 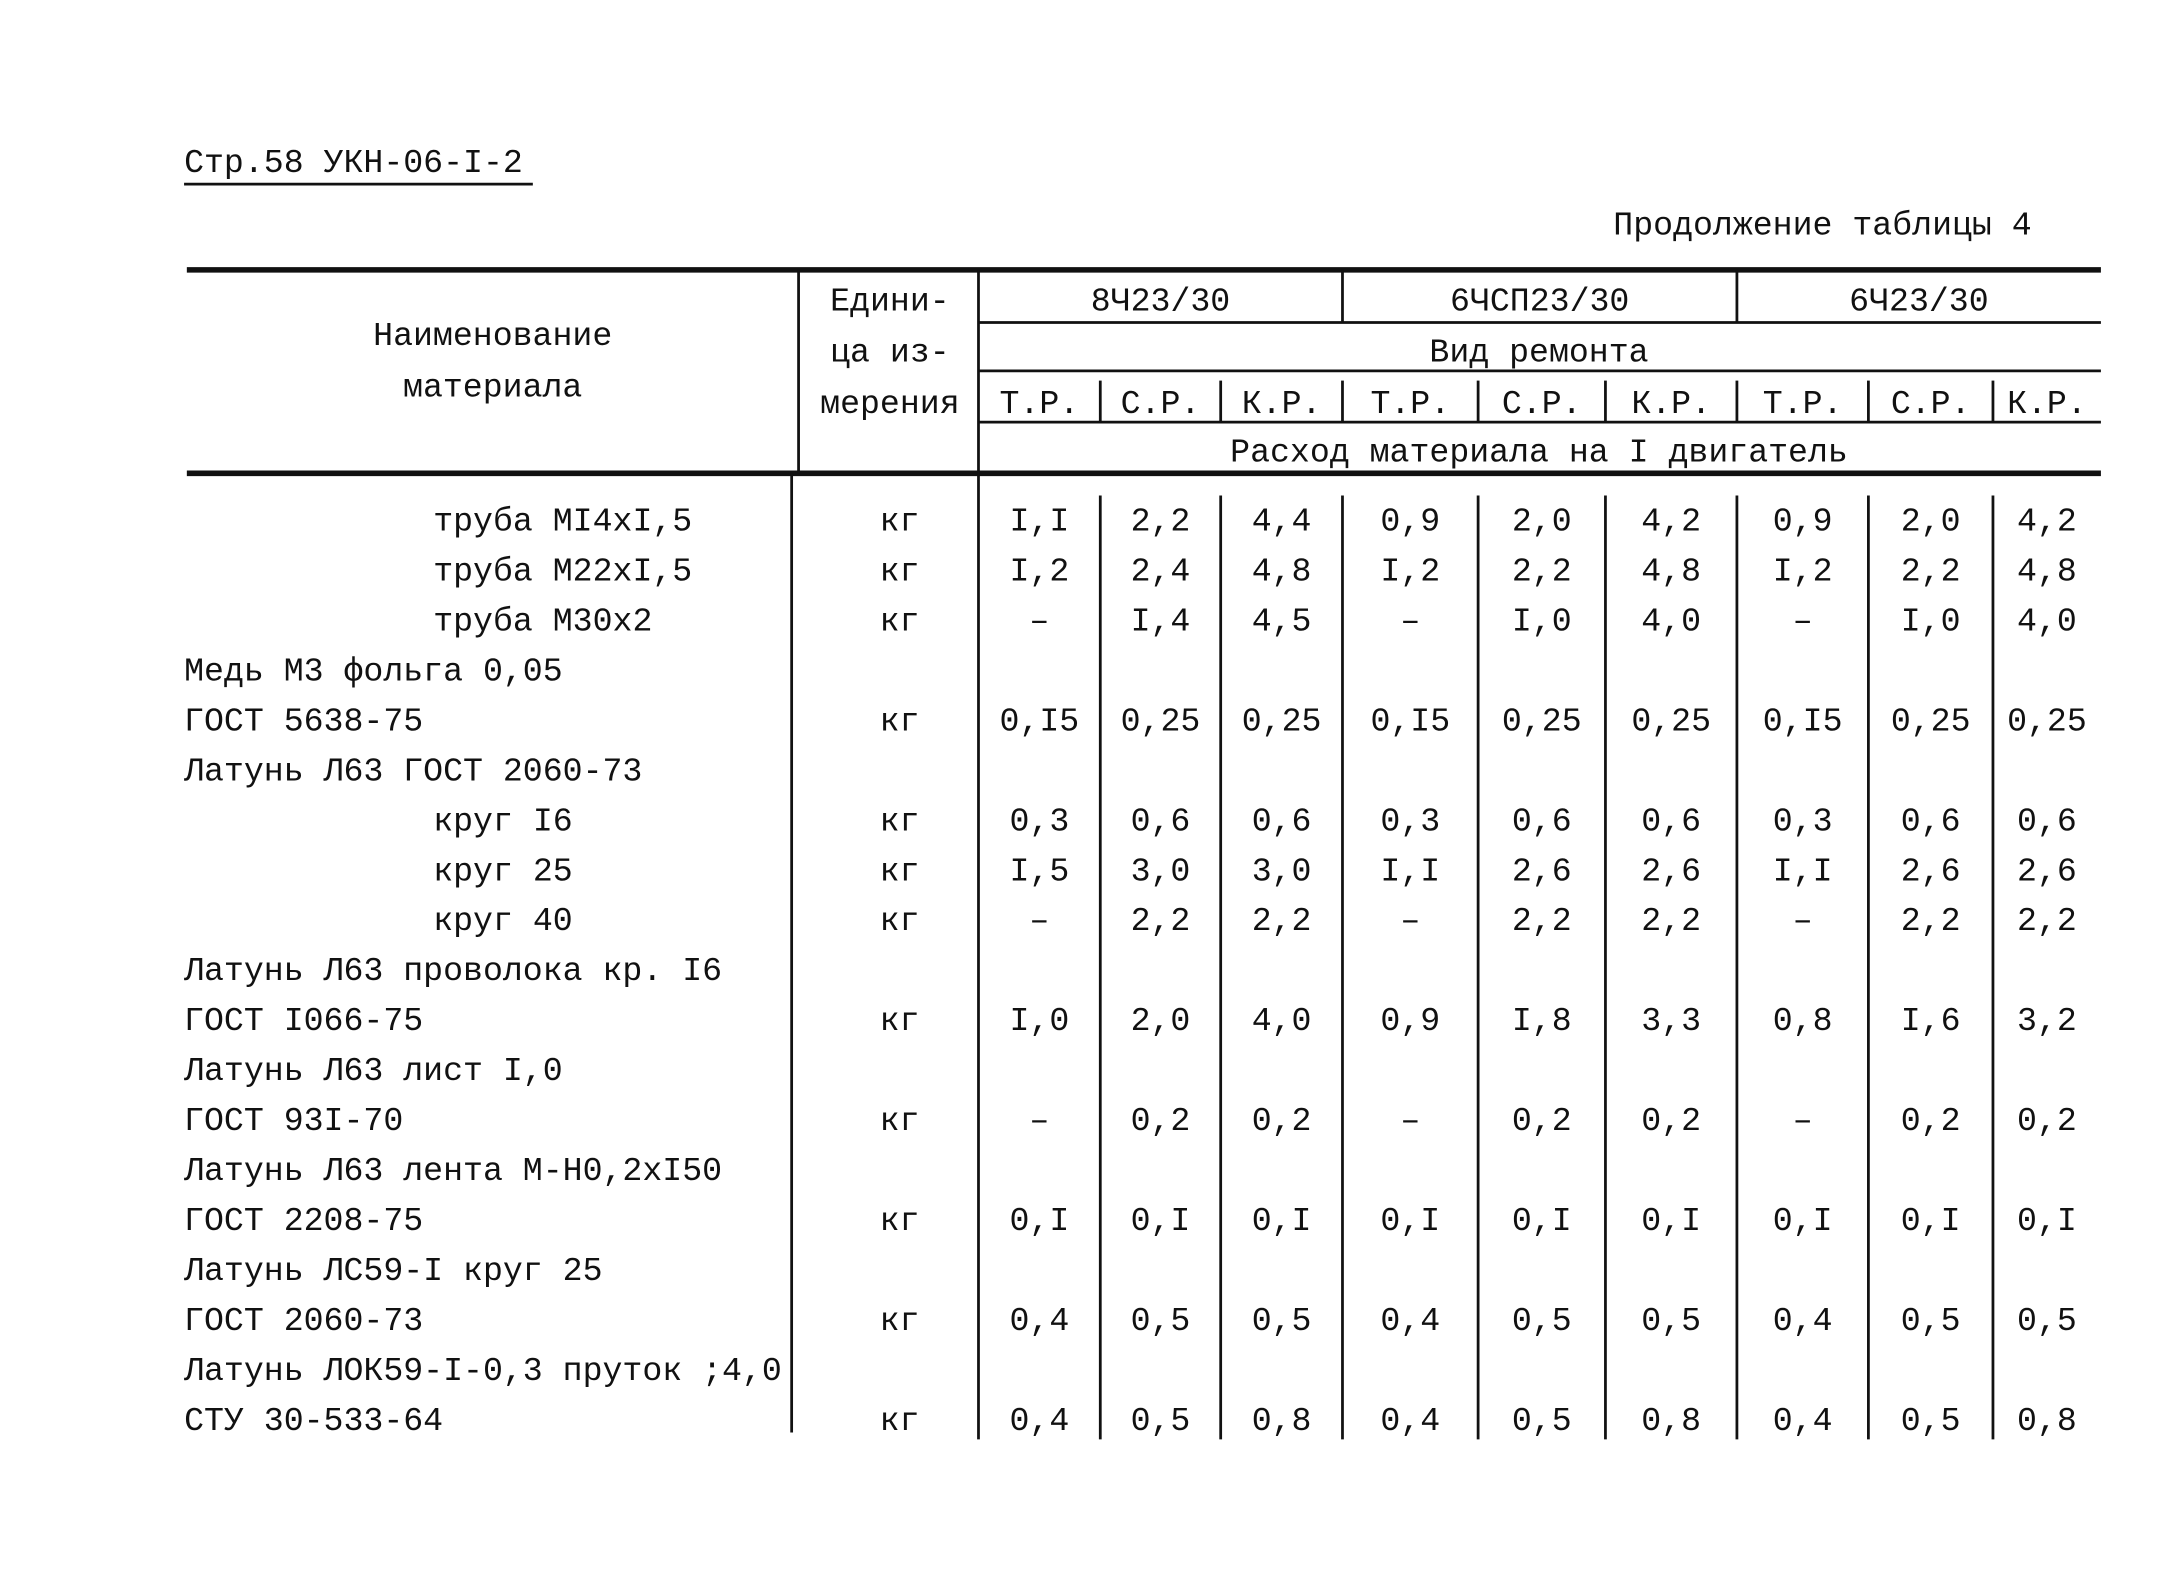 I want to click on name-header: Наименование, so click(x=492, y=336).